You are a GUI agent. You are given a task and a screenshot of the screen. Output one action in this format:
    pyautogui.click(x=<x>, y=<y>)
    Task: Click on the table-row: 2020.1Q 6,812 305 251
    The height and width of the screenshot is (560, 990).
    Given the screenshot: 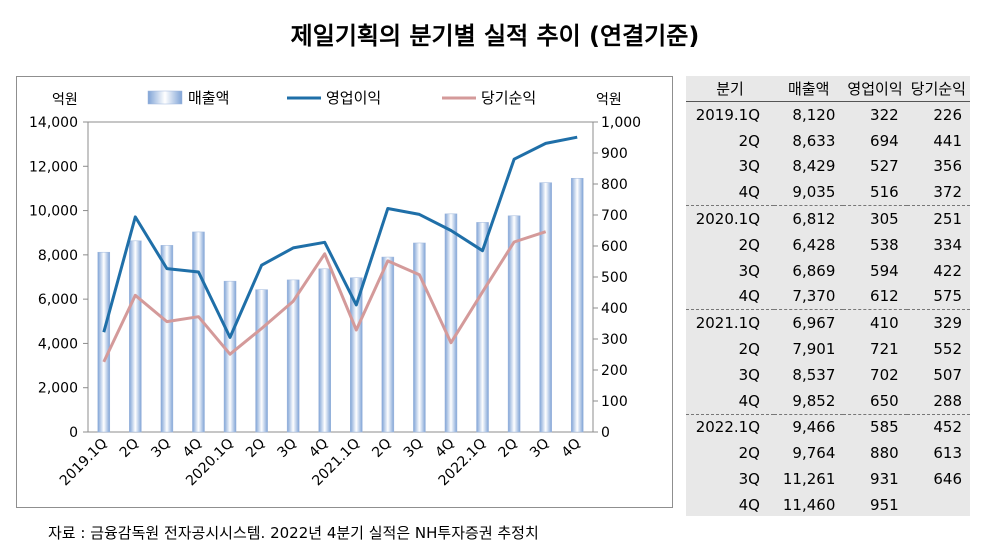 What is the action you would take?
    pyautogui.click(x=828, y=219)
    